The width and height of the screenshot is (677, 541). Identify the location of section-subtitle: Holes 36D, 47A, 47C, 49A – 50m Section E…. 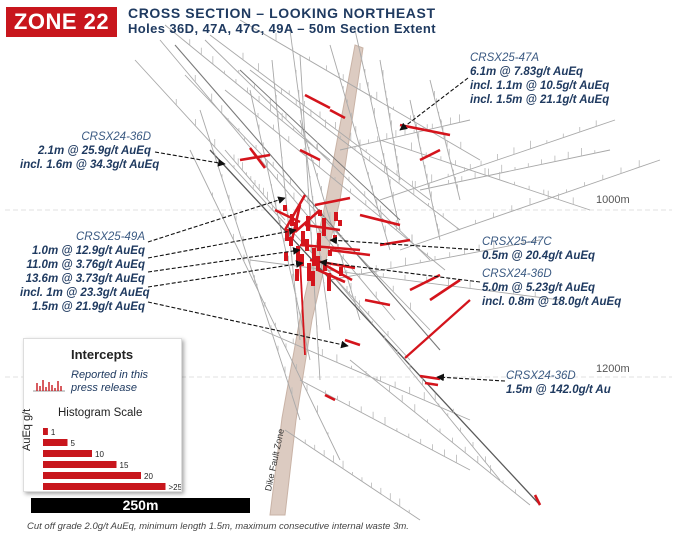
(282, 28).